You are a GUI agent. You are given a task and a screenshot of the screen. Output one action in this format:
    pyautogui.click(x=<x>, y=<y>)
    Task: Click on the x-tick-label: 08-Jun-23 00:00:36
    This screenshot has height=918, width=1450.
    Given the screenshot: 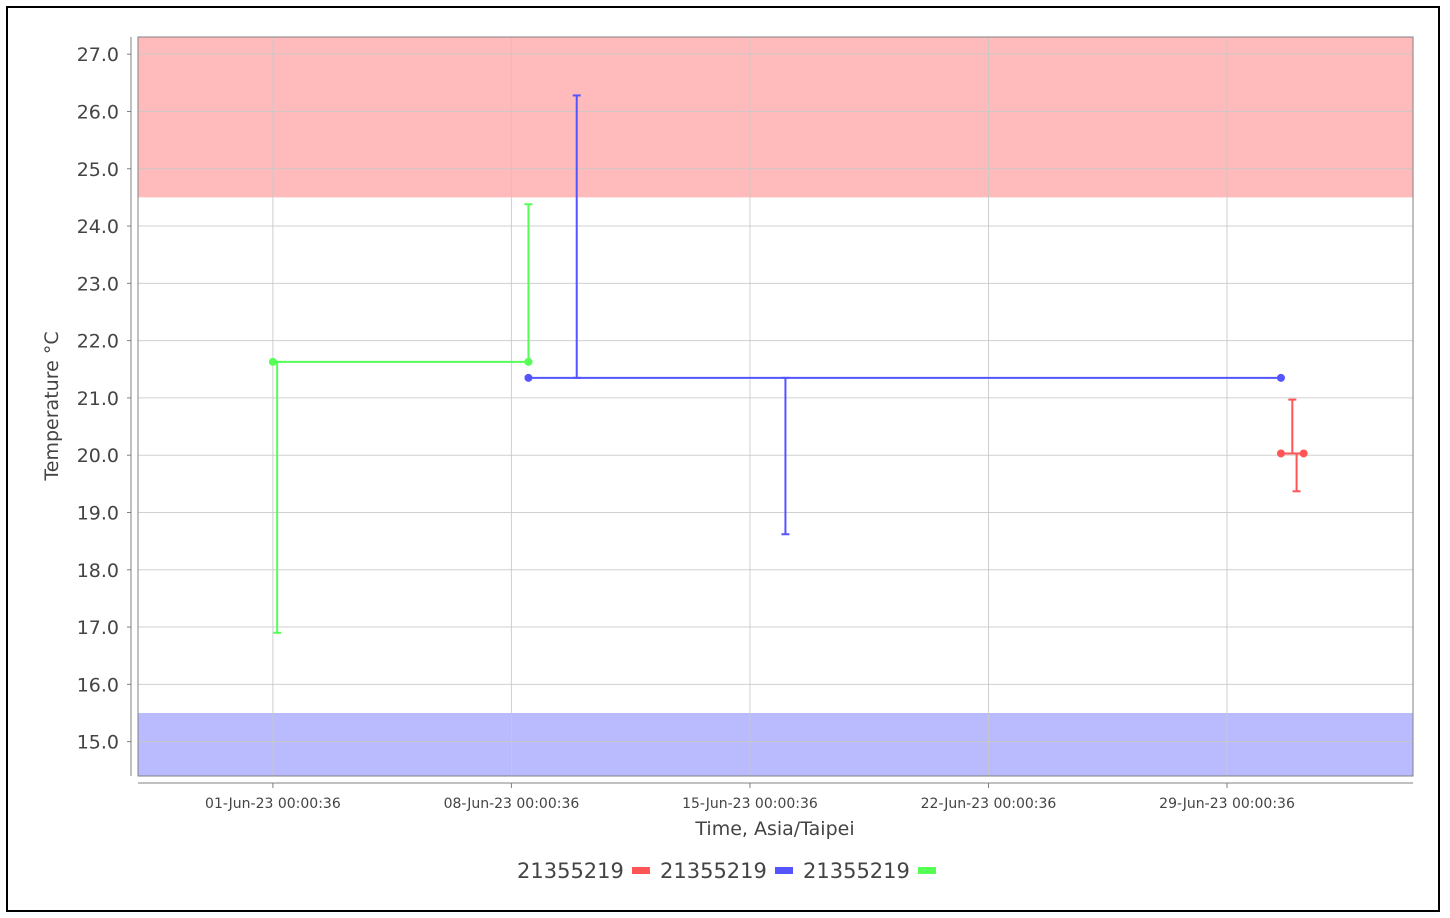 What is the action you would take?
    pyautogui.click(x=512, y=804)
    